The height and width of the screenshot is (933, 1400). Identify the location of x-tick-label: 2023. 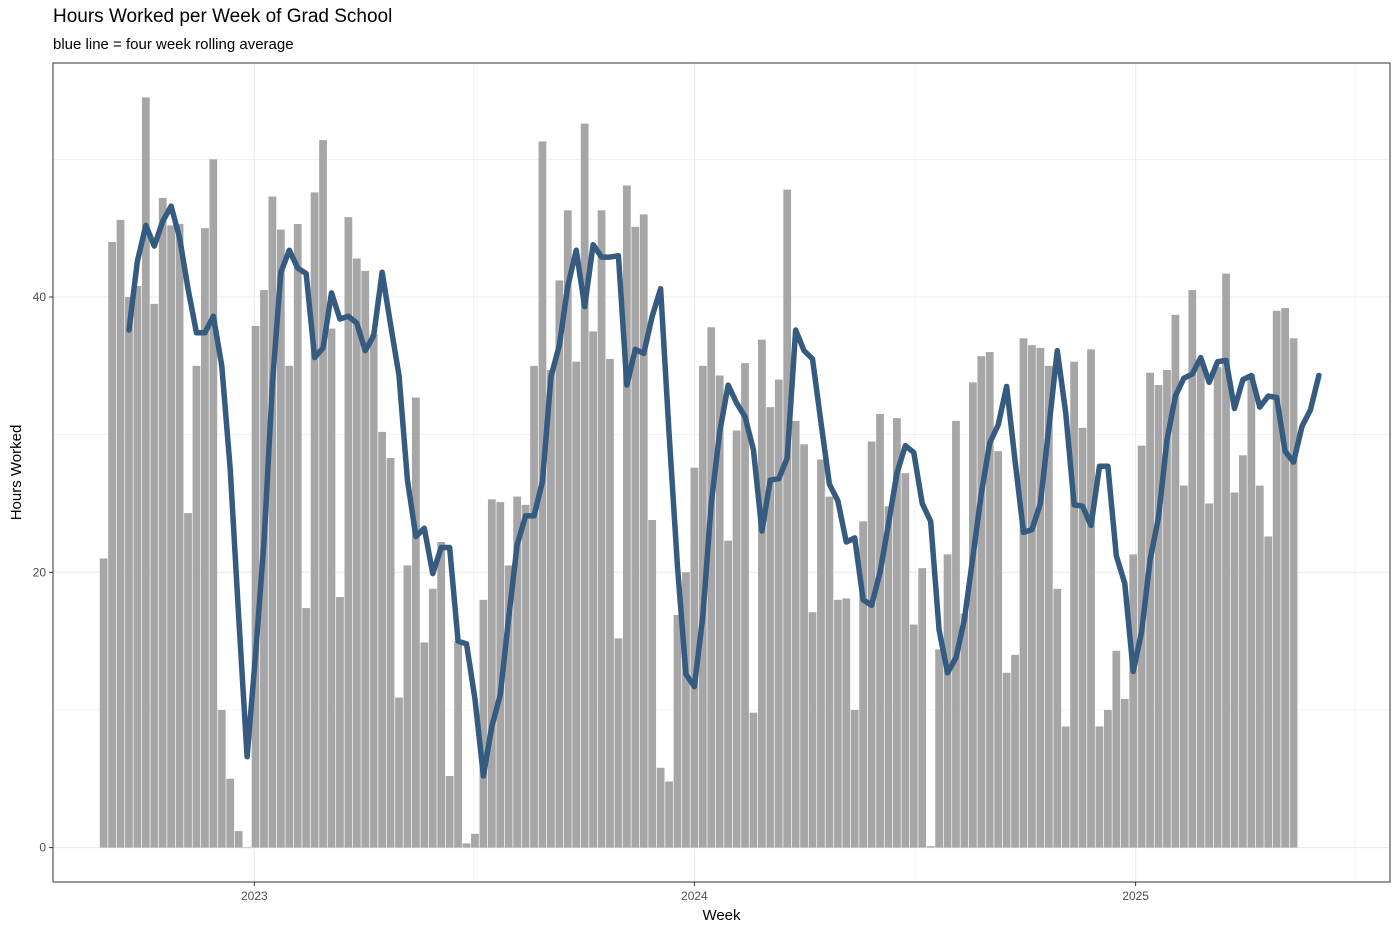
(254, 896).